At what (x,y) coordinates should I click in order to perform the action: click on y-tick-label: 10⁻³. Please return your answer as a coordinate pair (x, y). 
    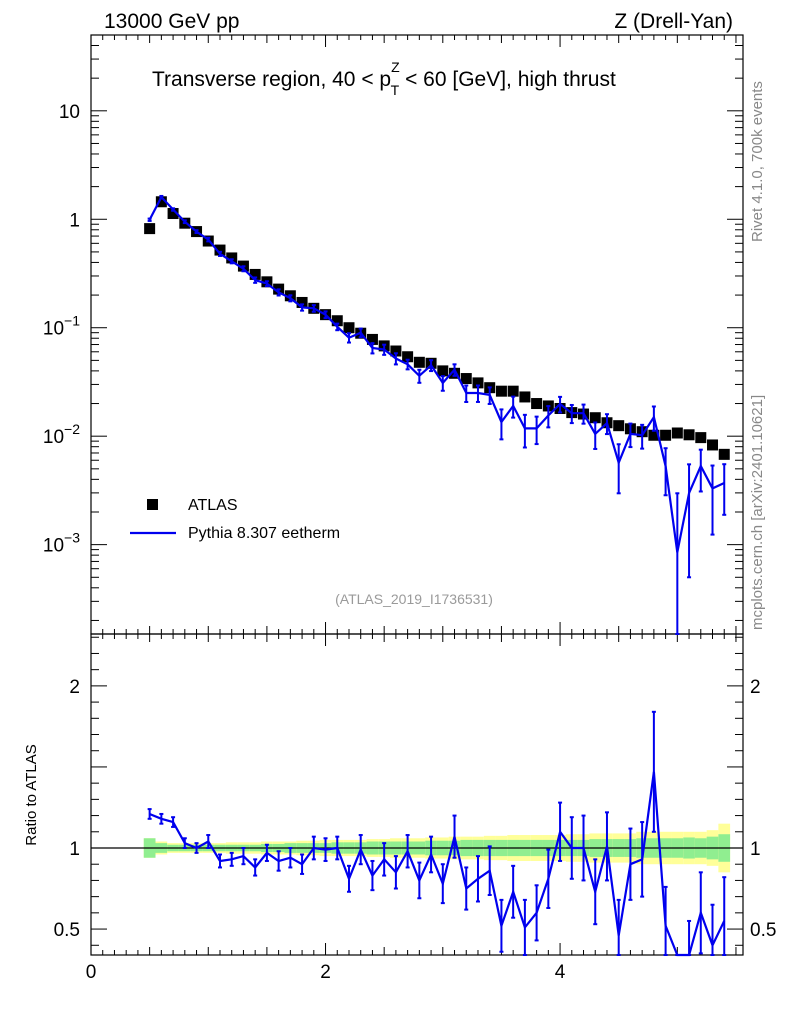
    Looking at the image, I should click on (61, 543).